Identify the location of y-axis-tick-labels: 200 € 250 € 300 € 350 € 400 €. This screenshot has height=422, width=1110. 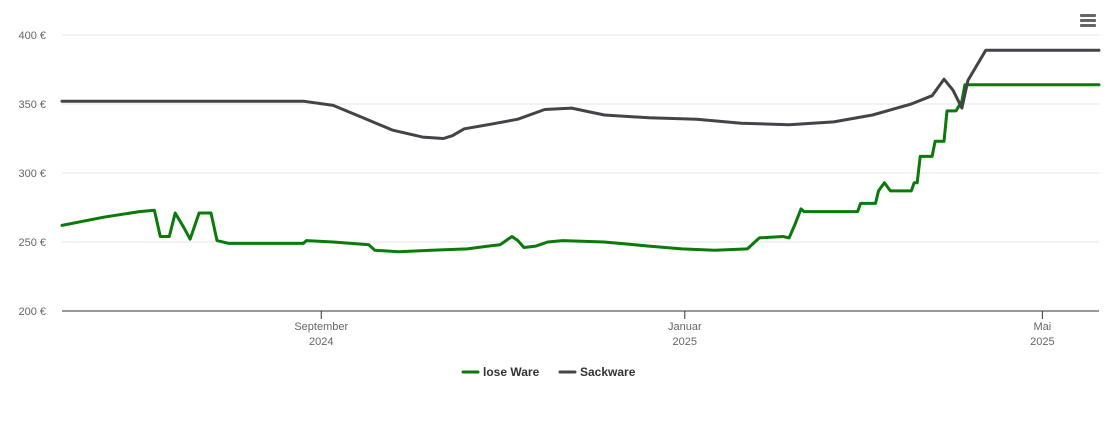
(32, 174).